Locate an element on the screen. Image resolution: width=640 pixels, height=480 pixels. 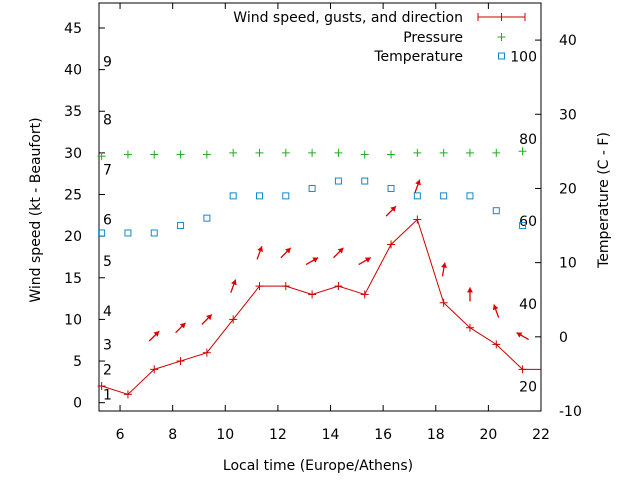
right-tick-label: 0 is located at coordinates (563, 338).